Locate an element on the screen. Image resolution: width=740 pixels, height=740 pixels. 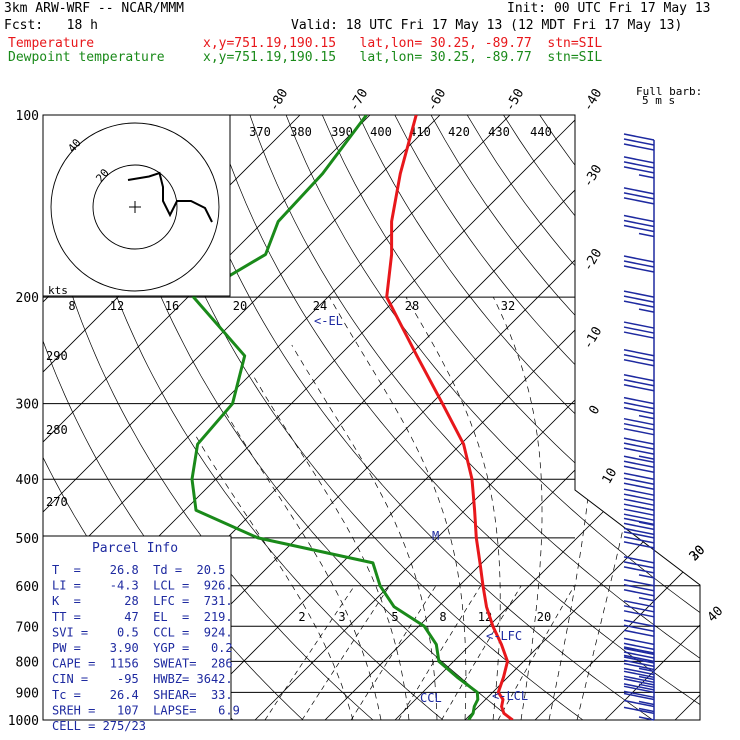
temperature-trace is located at coordinates (449, 417).